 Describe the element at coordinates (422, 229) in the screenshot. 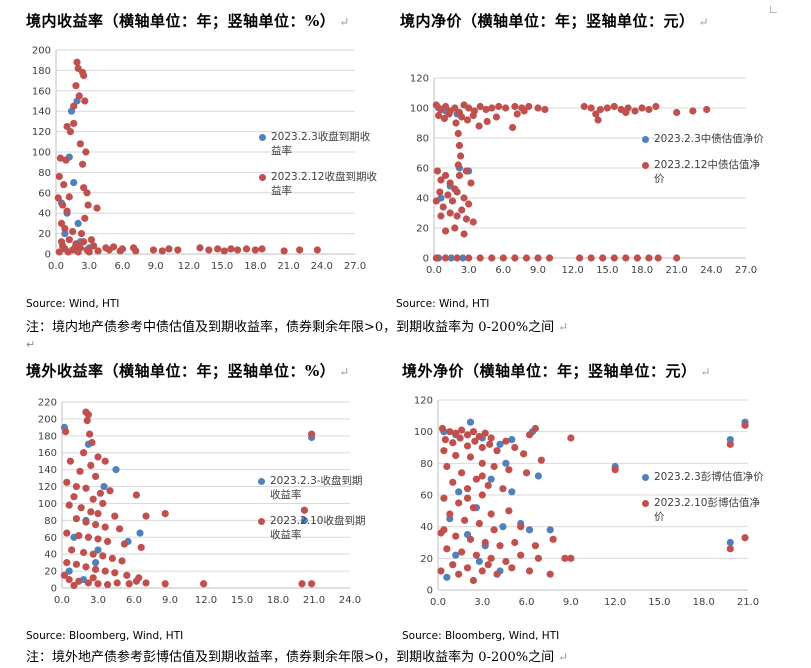

I see `y-tick-label: 20` at that location.